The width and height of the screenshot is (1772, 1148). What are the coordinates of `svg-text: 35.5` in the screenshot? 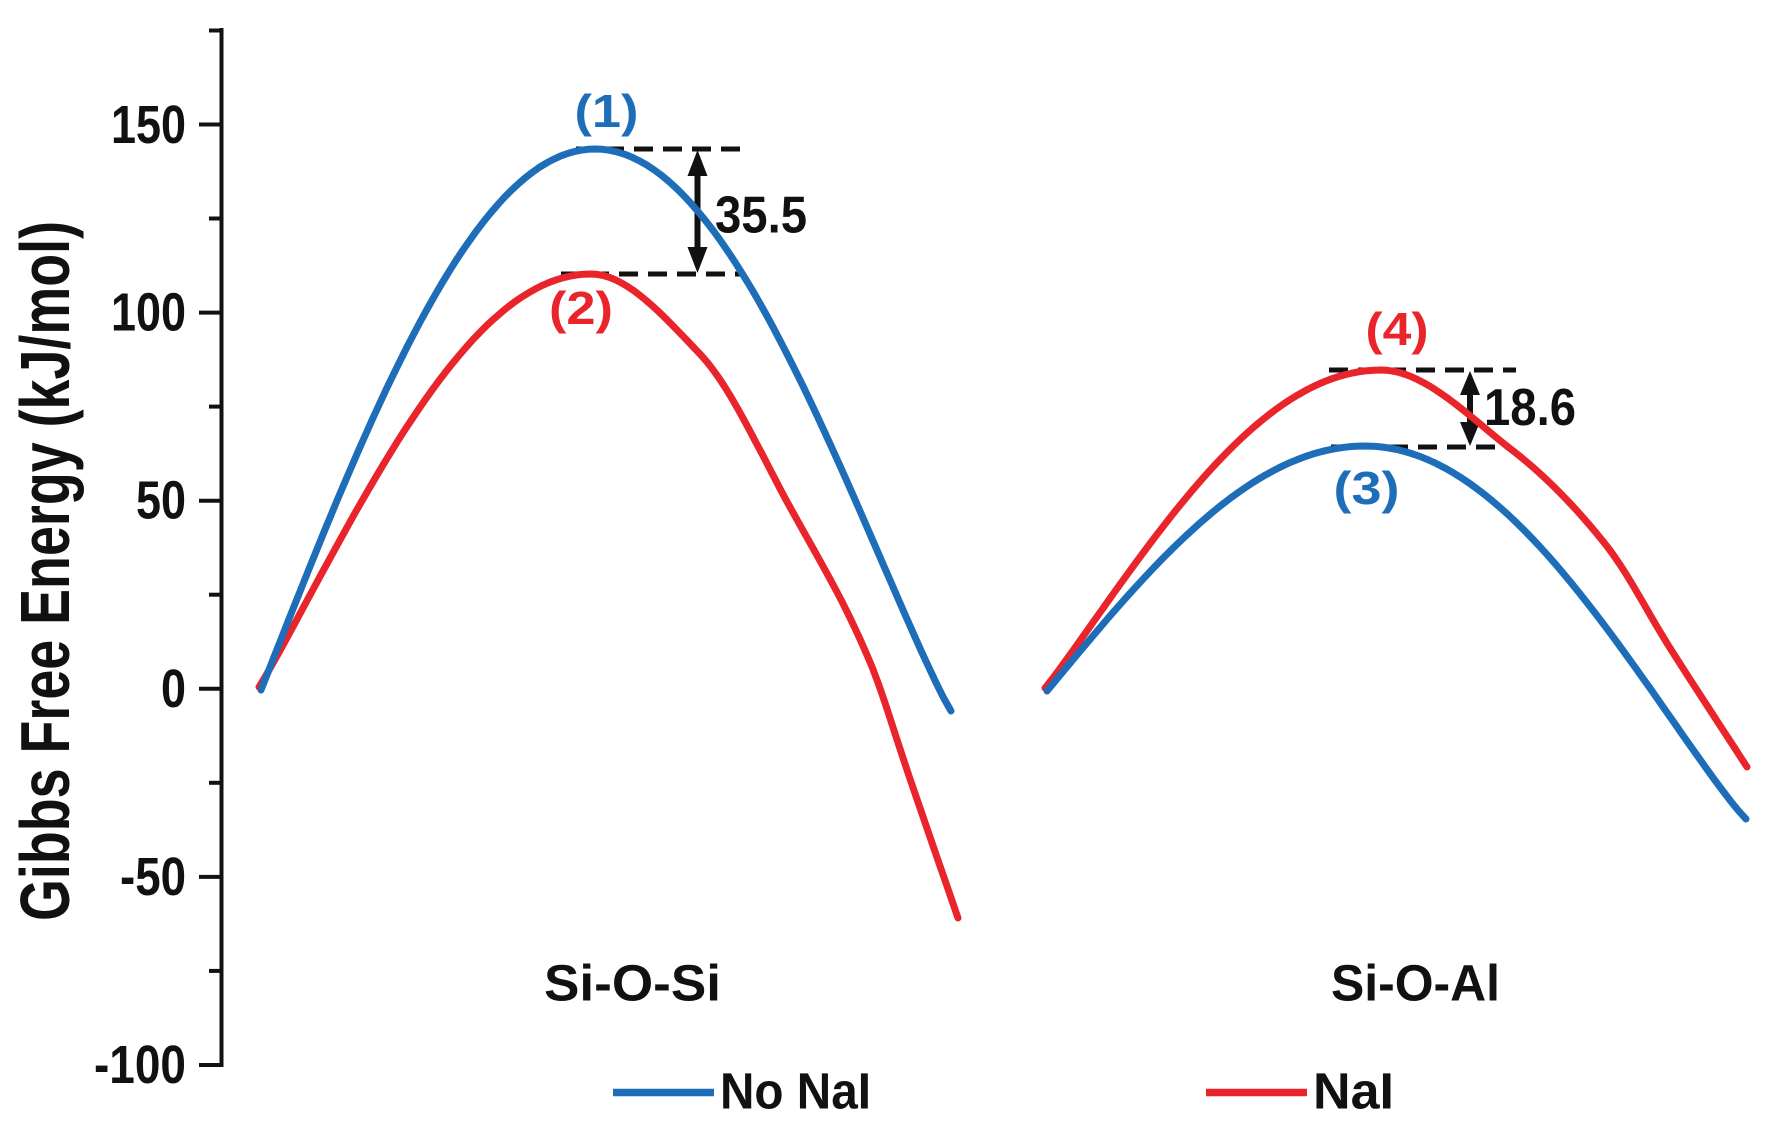 It's located at (761, 216).